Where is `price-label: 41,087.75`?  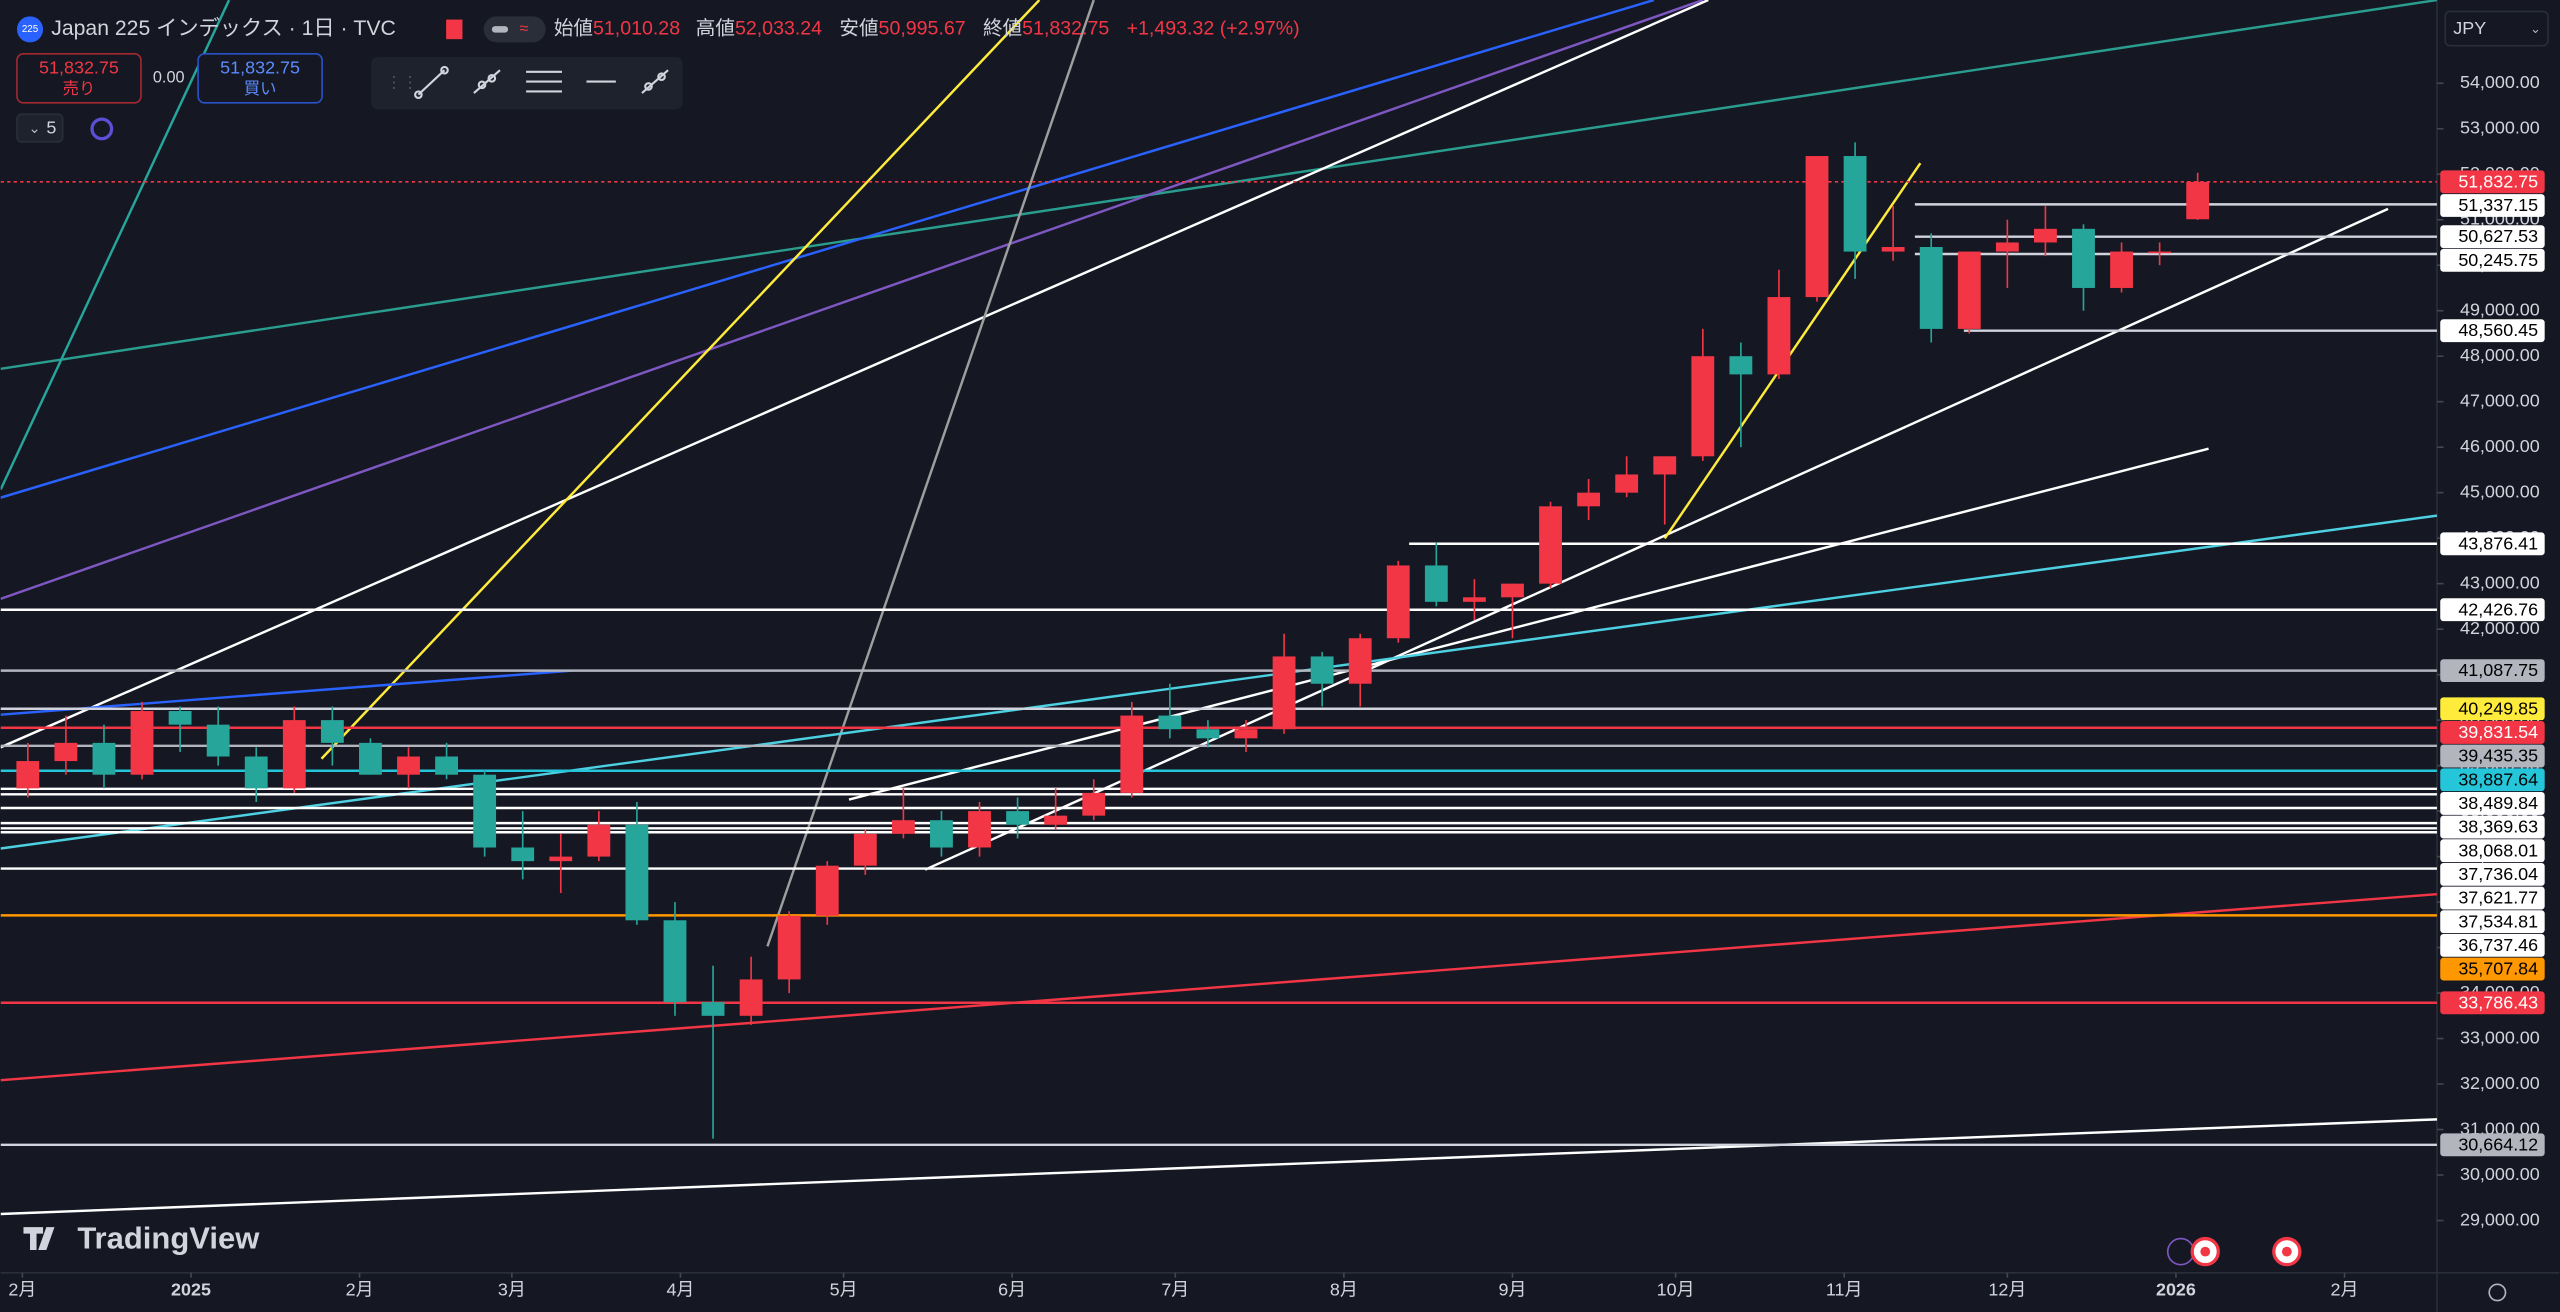 price-label: 41,087.75 is located at coordinates (2498, 670).